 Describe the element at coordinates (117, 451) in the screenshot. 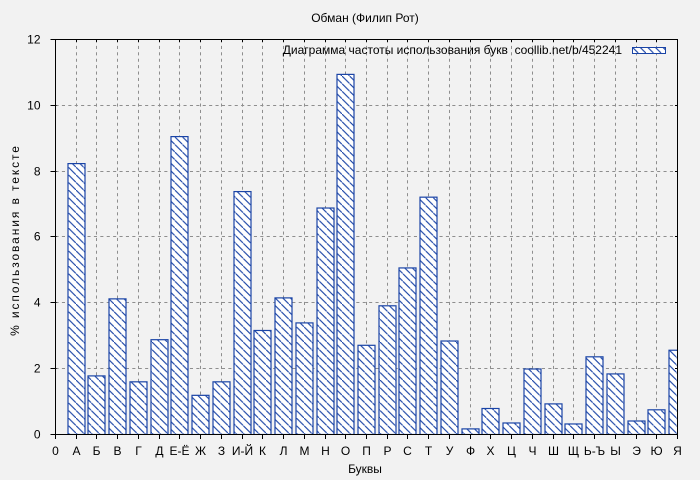

I see `svg-text: В` at that location.